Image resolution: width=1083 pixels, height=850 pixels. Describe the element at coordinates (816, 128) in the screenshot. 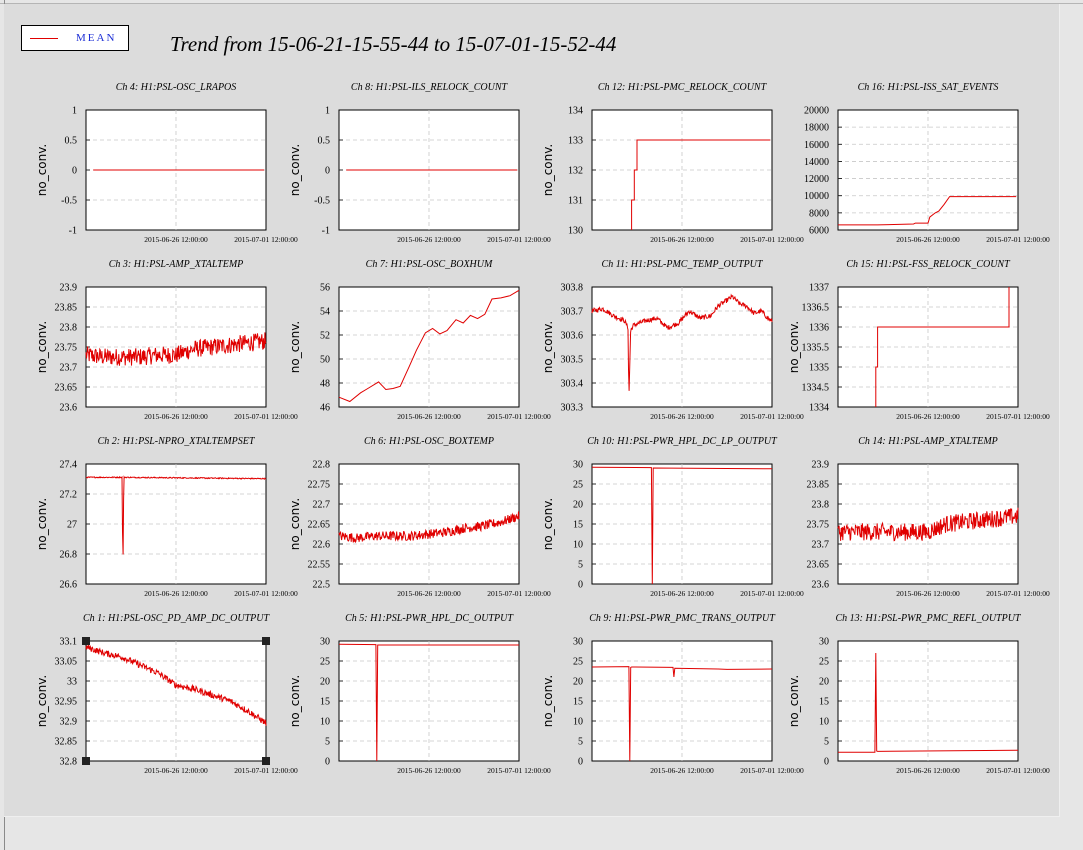

I see `y-tick-label: 18000` at that location.